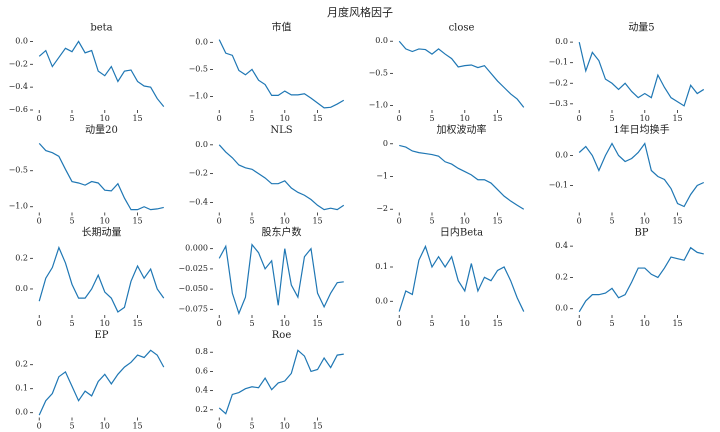 This screenshot has width=720, height=432. I want to click on subplot-title: beta, so click(101, 28).